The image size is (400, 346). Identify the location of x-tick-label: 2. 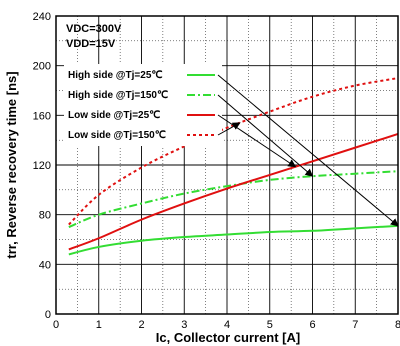
(141, 325).